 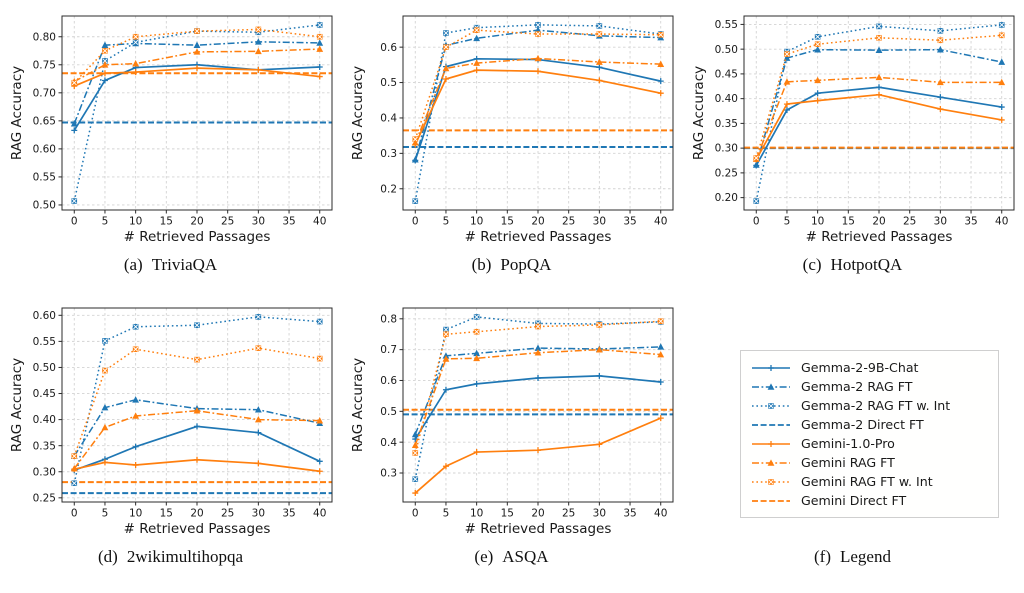 What do you see at coordinates (475, 222) in the screenshot?
I see `x-tick-label: 10` at bounding box center [475, 222].